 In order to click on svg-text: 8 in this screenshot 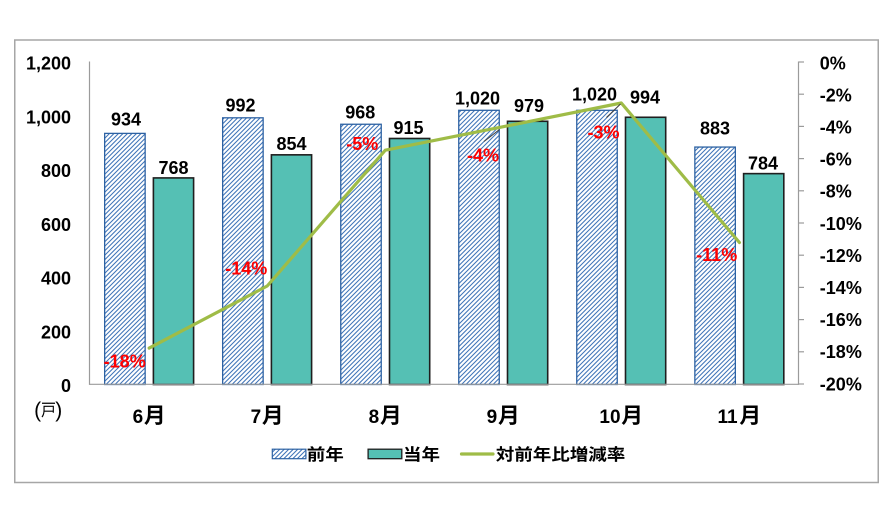, I will do `click(374, 417)`.